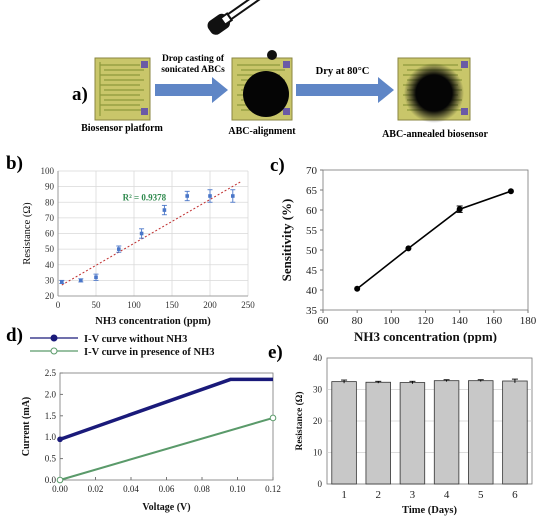 The width and height of the screenshot is (550, 521). I want to click on y-tick-label: 65, so click(312, 191).